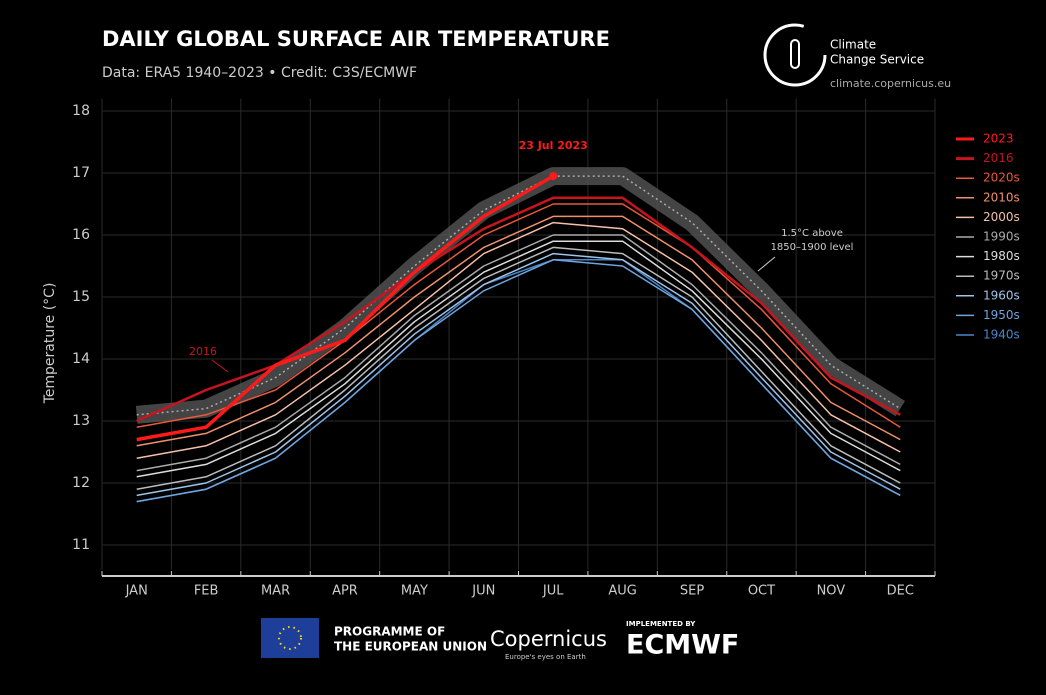 Image resolution: width=1046 pixels, height=695 pixels. I want to click on logo-ring, so click(795, 55).